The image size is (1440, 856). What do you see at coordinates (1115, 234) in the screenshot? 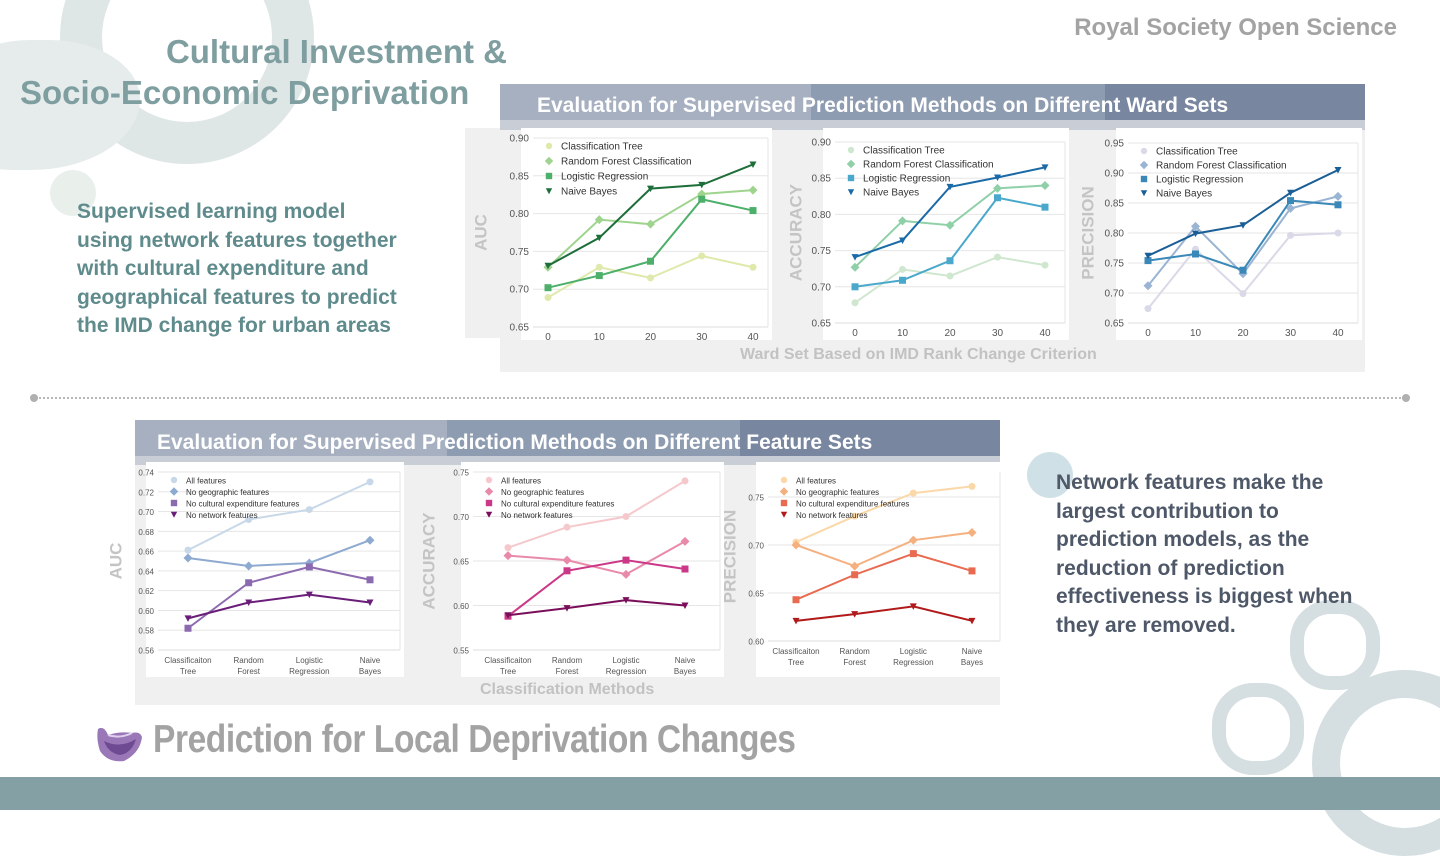
I see `y-tick-label: 0.80` at bounding box center [1115, 234].